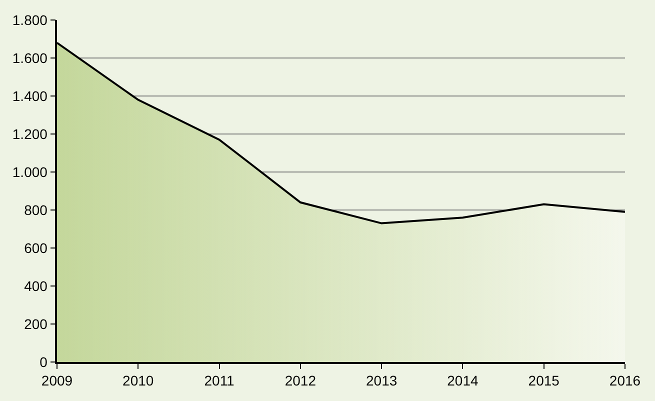 This screenshot has height=401, width=655. Describe the element at coordinates (382, 380) in the screenshot. I see `x-tick-label: 2013` at that location.